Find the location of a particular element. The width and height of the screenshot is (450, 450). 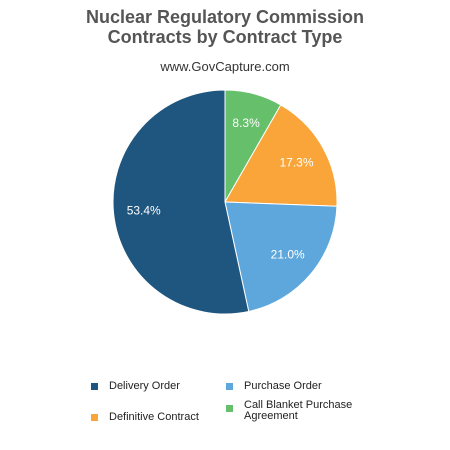

pie-slice-label-call-blanket-purchase-agreement: 8.3% is located at coordinates (246, 123).